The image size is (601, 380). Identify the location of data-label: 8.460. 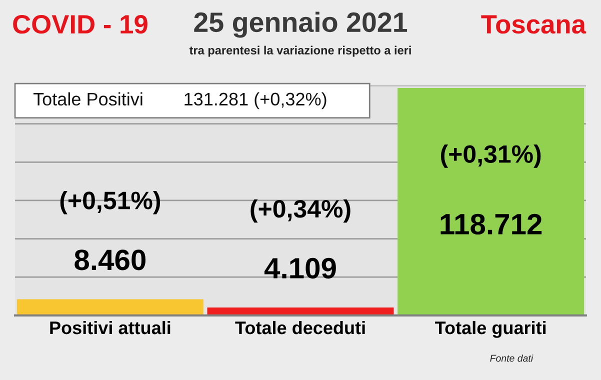
(110, 260).